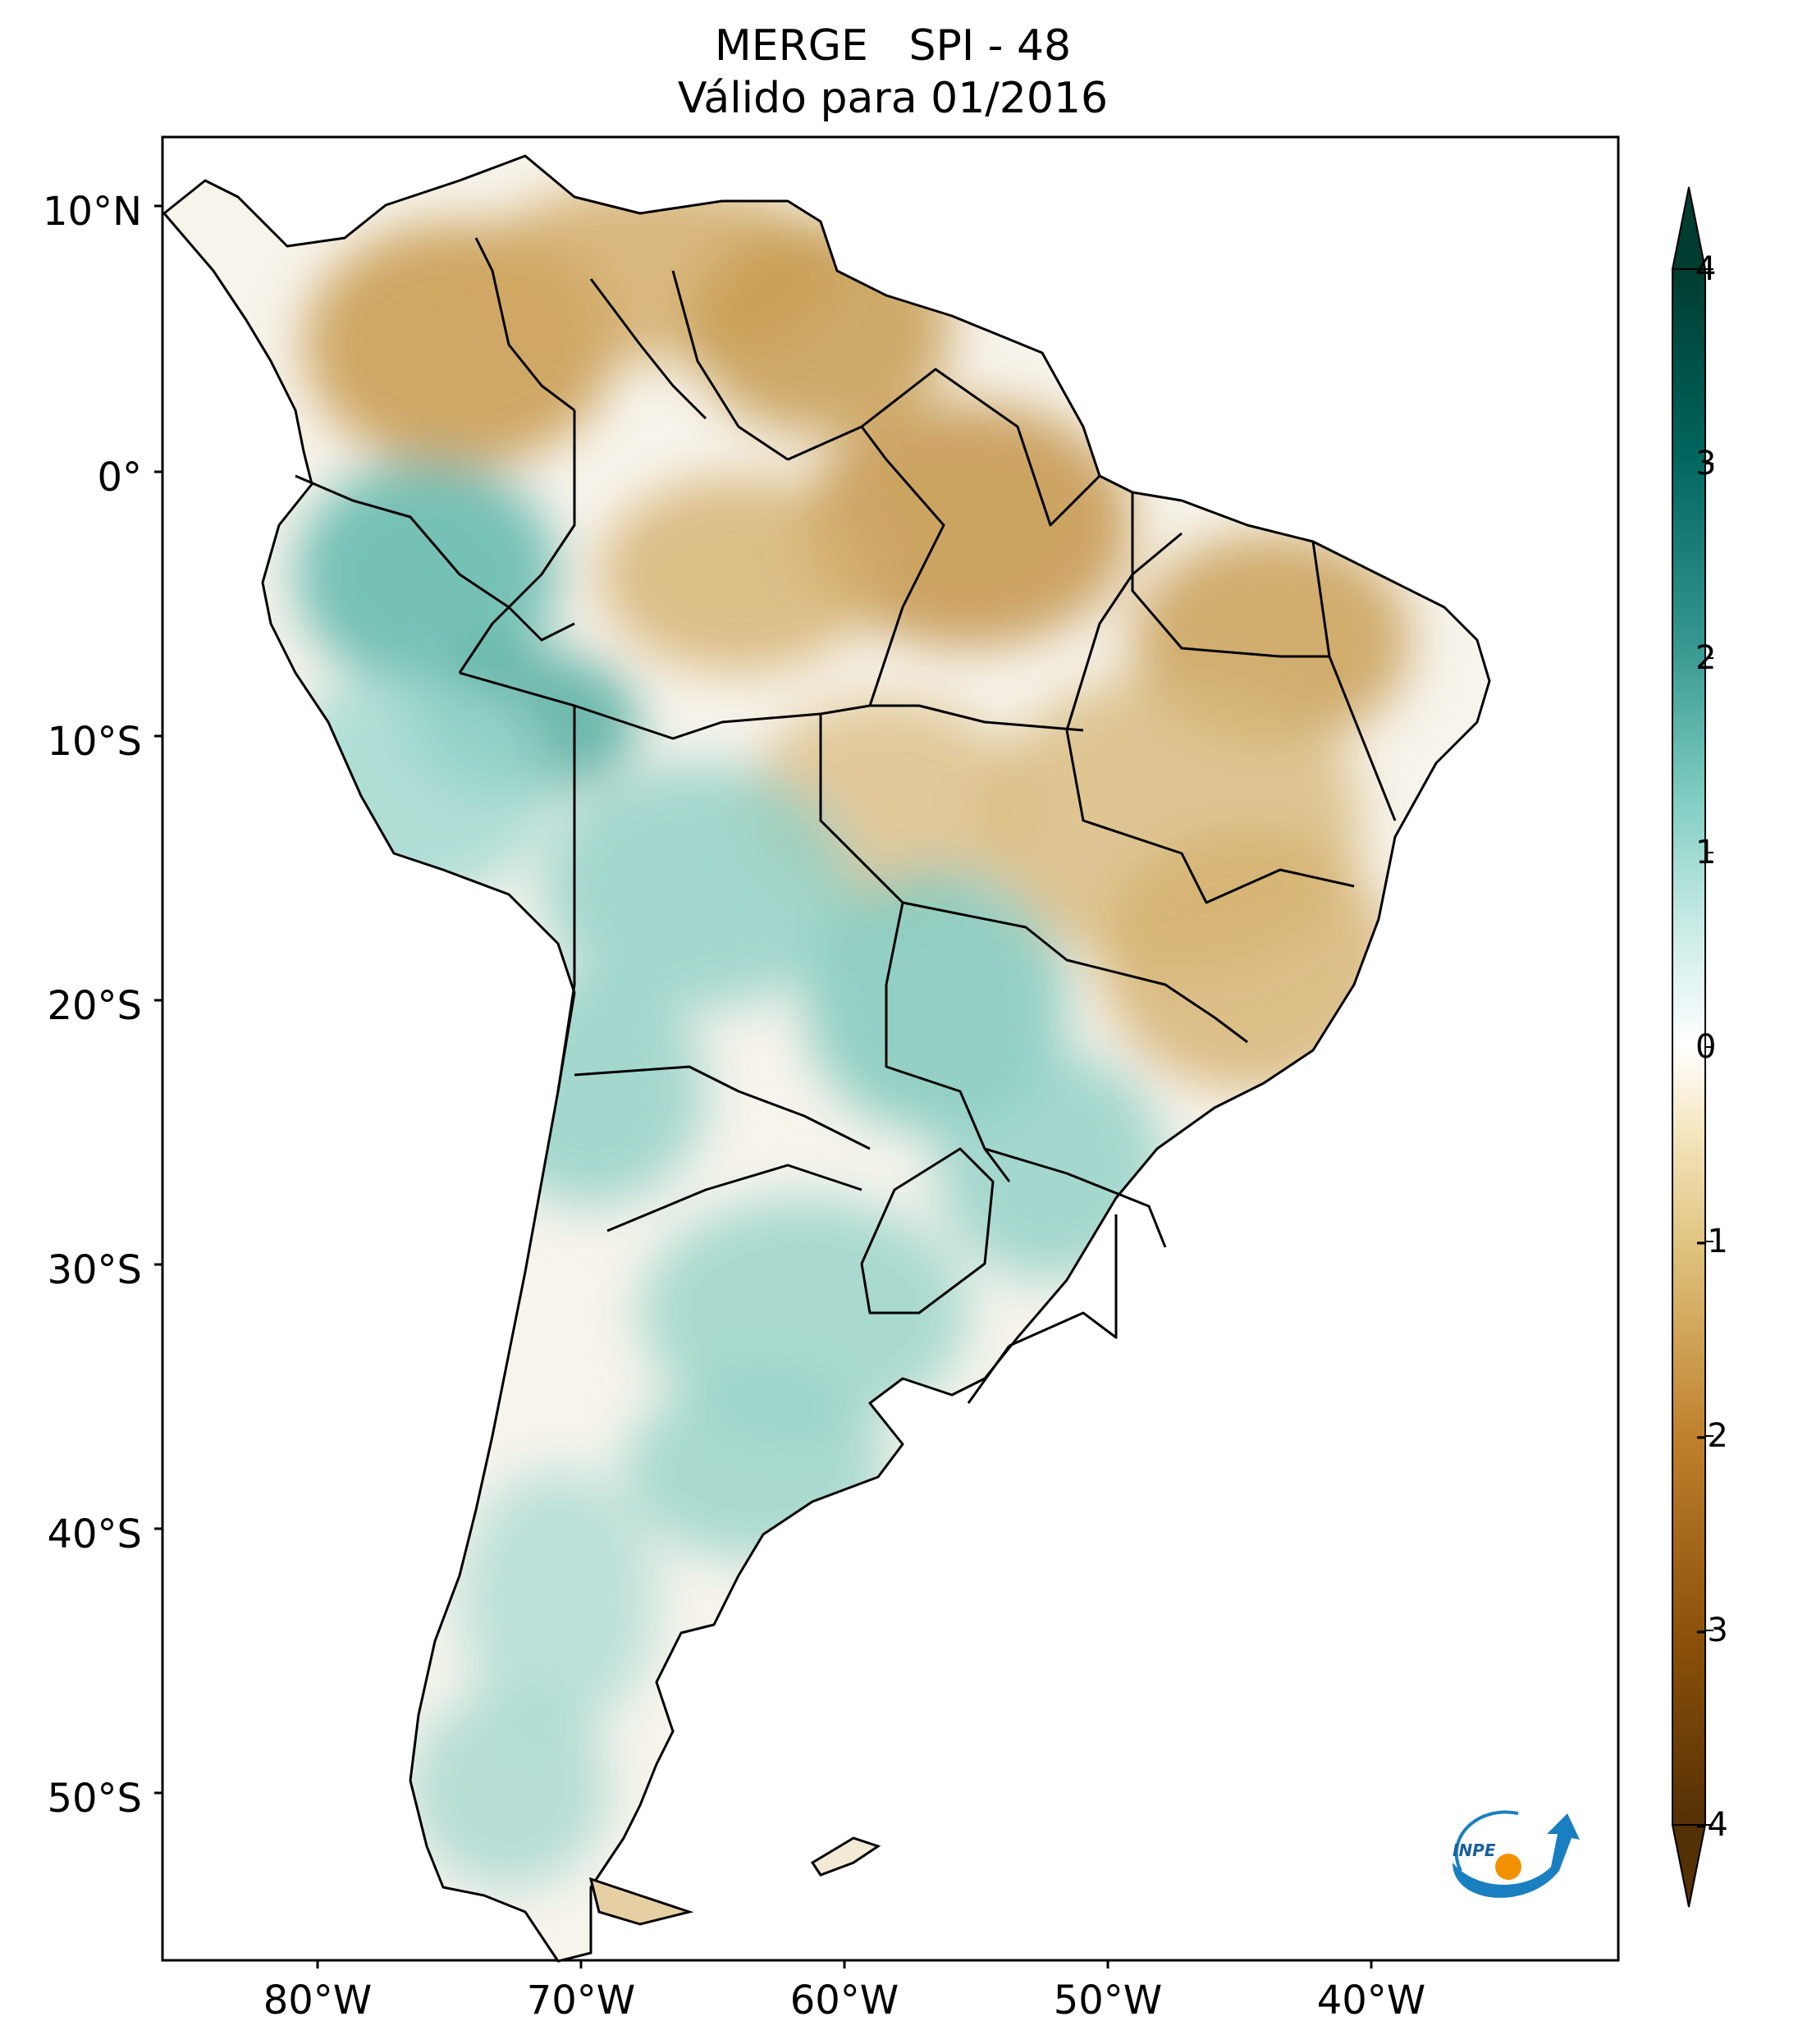  What do you see at coordinates (844, 2001) in the screenshot?
I see `lon-label-60w: 60°W` at bounding box center [844, 2001].